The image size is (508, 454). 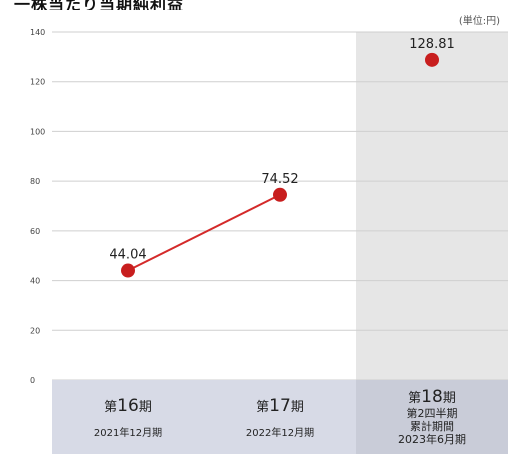 I want to click on chart-title: 一株当たり当期純利益, so click(x=254, y=5).